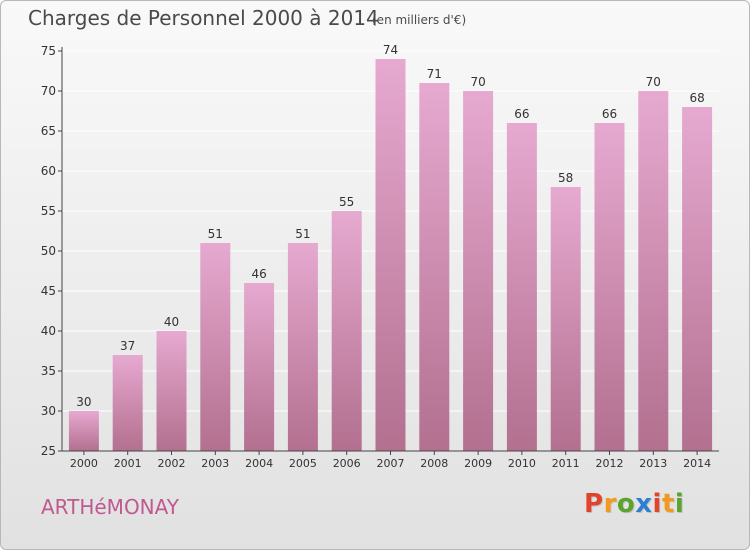 The width and height of the screenshot is (750, 550). I want to click on data-label: 40, so click(171, 322).